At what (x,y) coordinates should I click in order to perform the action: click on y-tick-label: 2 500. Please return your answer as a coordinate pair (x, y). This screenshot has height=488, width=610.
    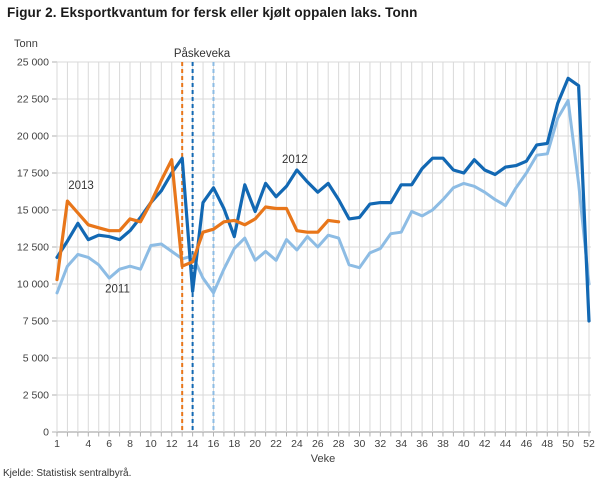
    Looking at the image, I should click on (36, 396).